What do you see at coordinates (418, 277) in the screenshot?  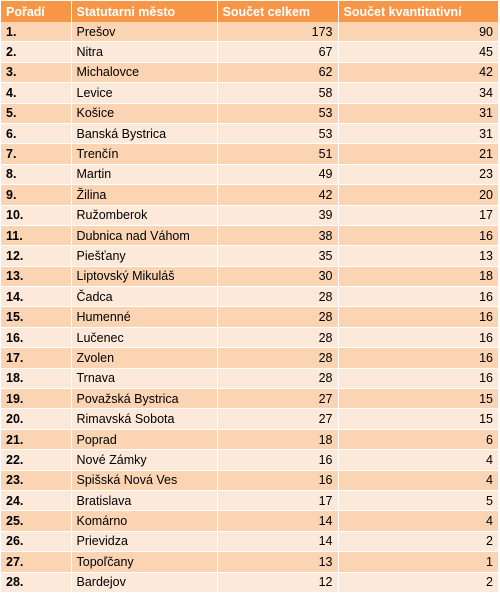 I see `quant-cell: 18` at bounding box center [418, 277].